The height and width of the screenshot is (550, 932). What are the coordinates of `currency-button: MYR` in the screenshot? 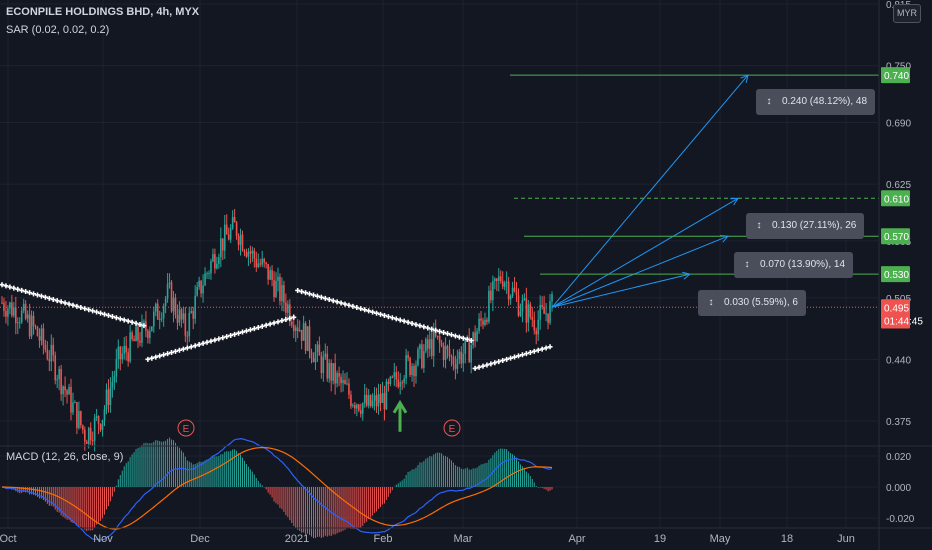 It's located at (907, 13).